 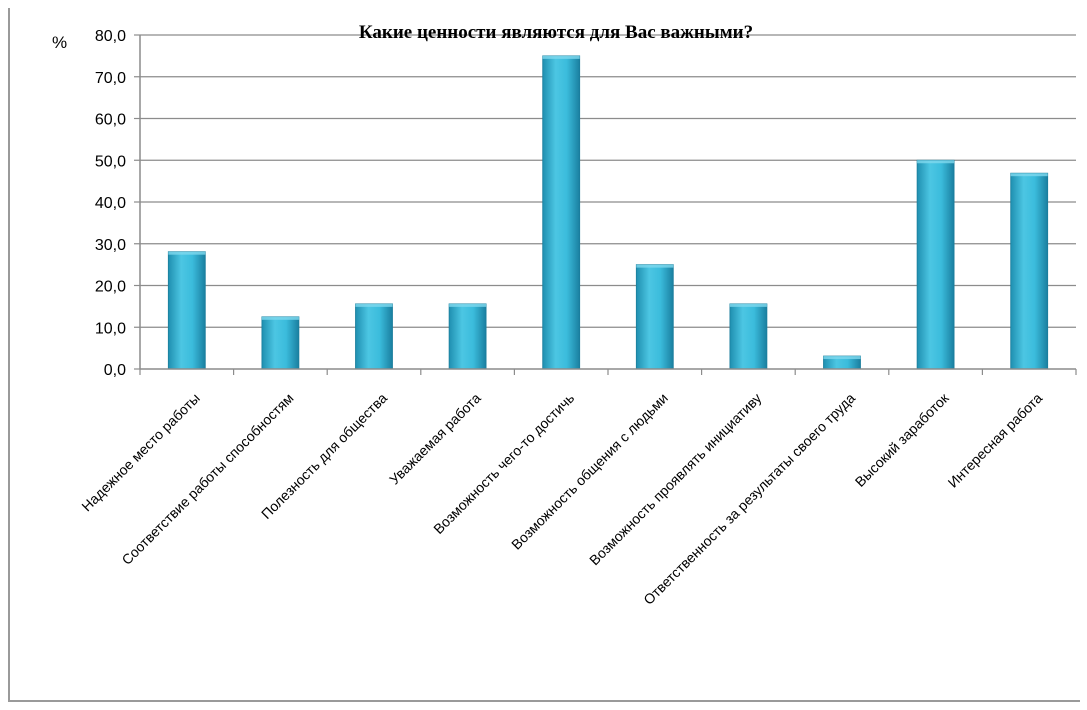 What do you see at coordinates (110, 120) in the screenshot?
I see `y-tick-label: 60,0` at bounding box center [110, 120].